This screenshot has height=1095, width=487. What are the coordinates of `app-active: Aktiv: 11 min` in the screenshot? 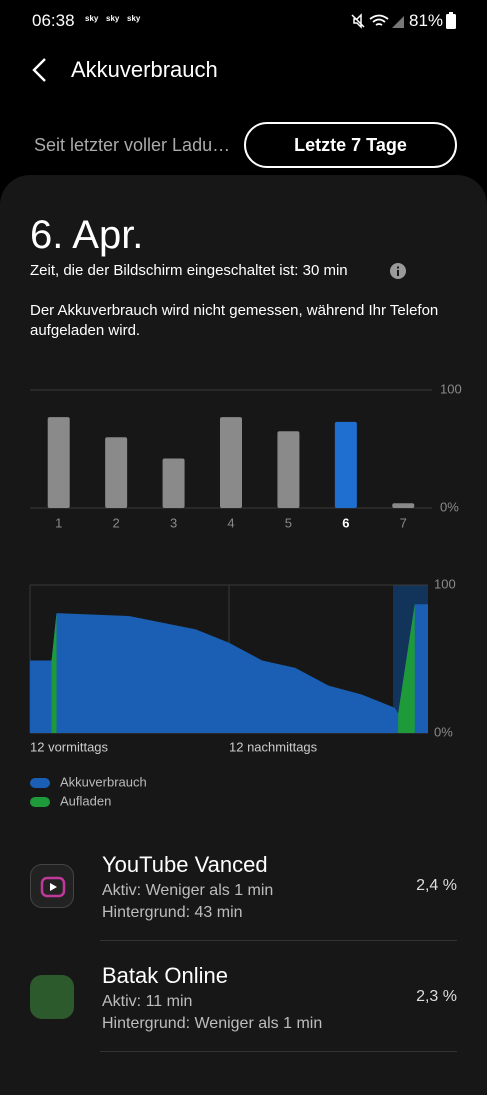 It's located at (147, 1001).